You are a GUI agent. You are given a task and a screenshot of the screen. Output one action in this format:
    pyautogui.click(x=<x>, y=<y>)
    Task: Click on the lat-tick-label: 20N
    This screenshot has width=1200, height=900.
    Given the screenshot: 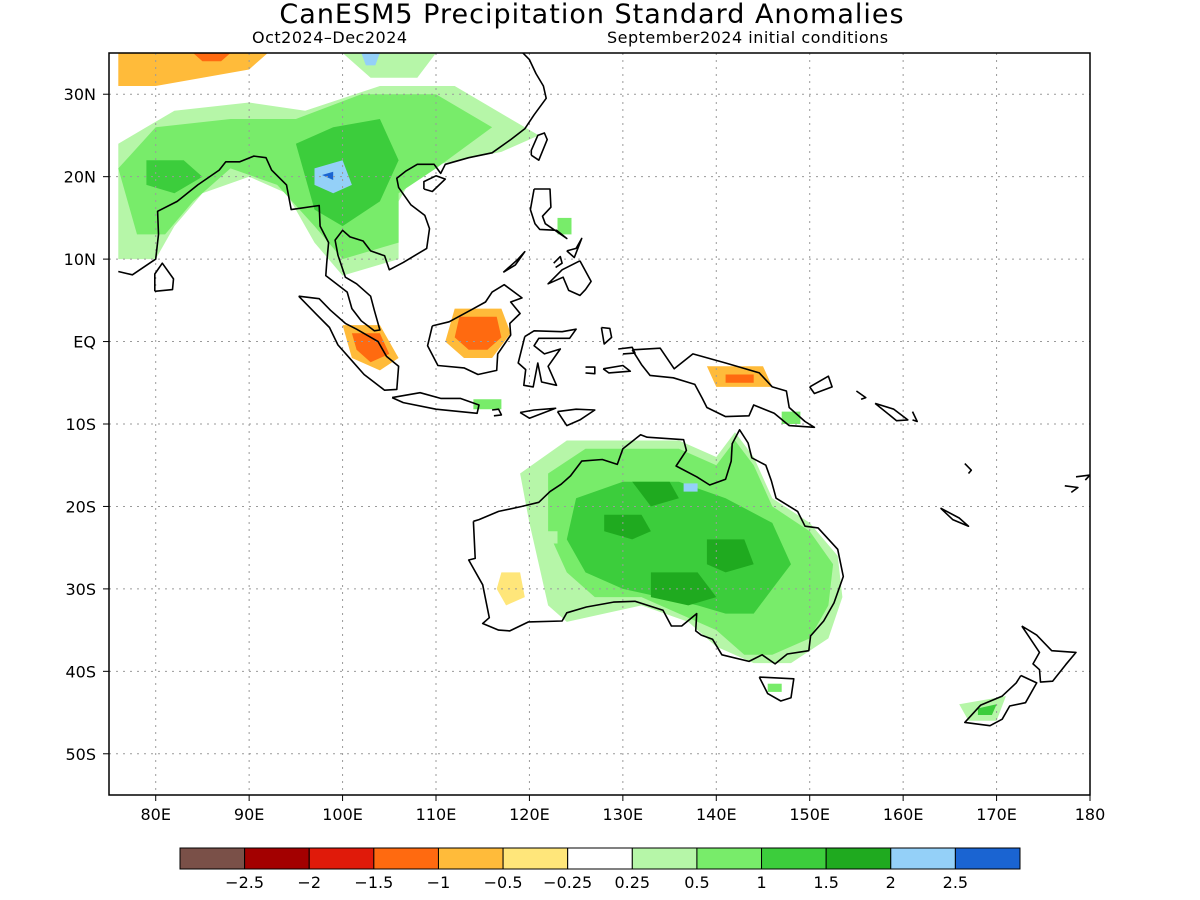 What is the action you would take?
    pyautogui.click(x=80, y=177)
    